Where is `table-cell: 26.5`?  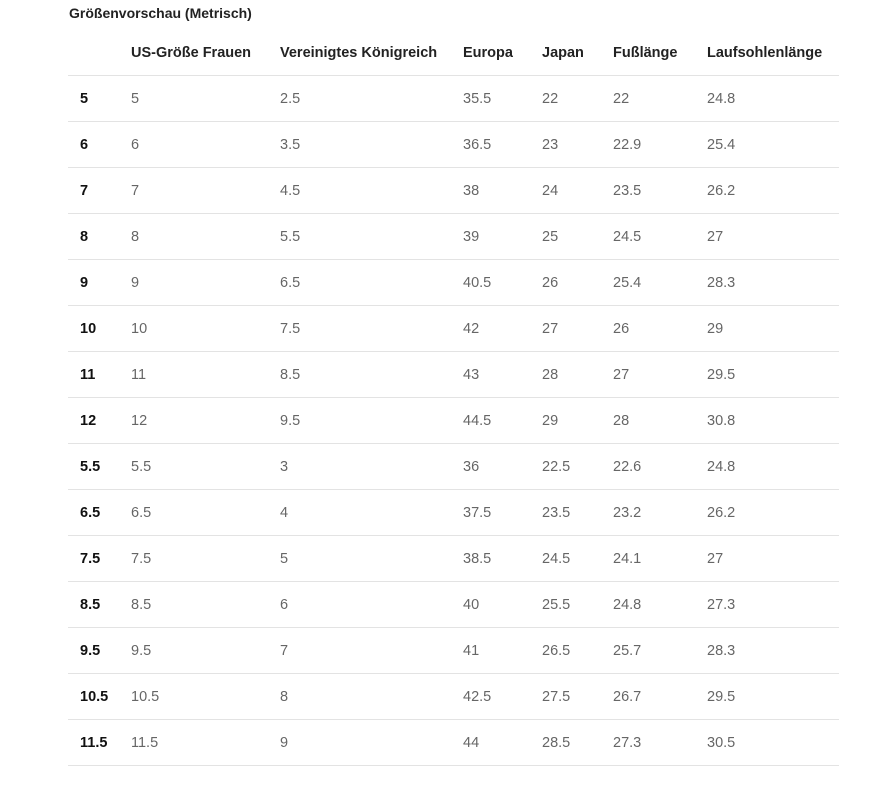 table-cell: 26.5 is located at coordinates (577, 650).